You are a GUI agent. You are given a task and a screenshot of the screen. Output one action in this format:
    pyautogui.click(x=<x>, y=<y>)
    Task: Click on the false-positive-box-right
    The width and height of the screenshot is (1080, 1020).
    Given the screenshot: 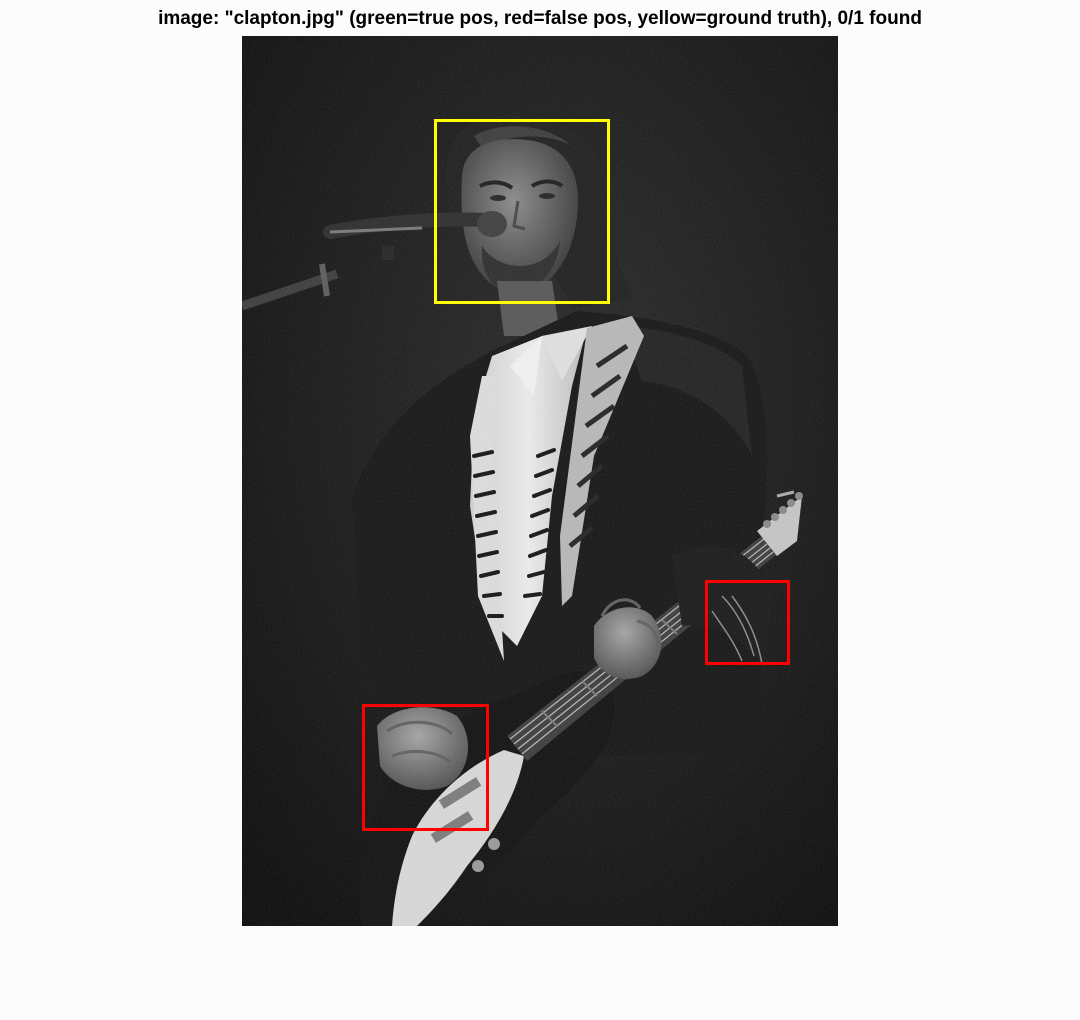 What is the action you would take?
    pyautogui.click(x=747, y=622)
    